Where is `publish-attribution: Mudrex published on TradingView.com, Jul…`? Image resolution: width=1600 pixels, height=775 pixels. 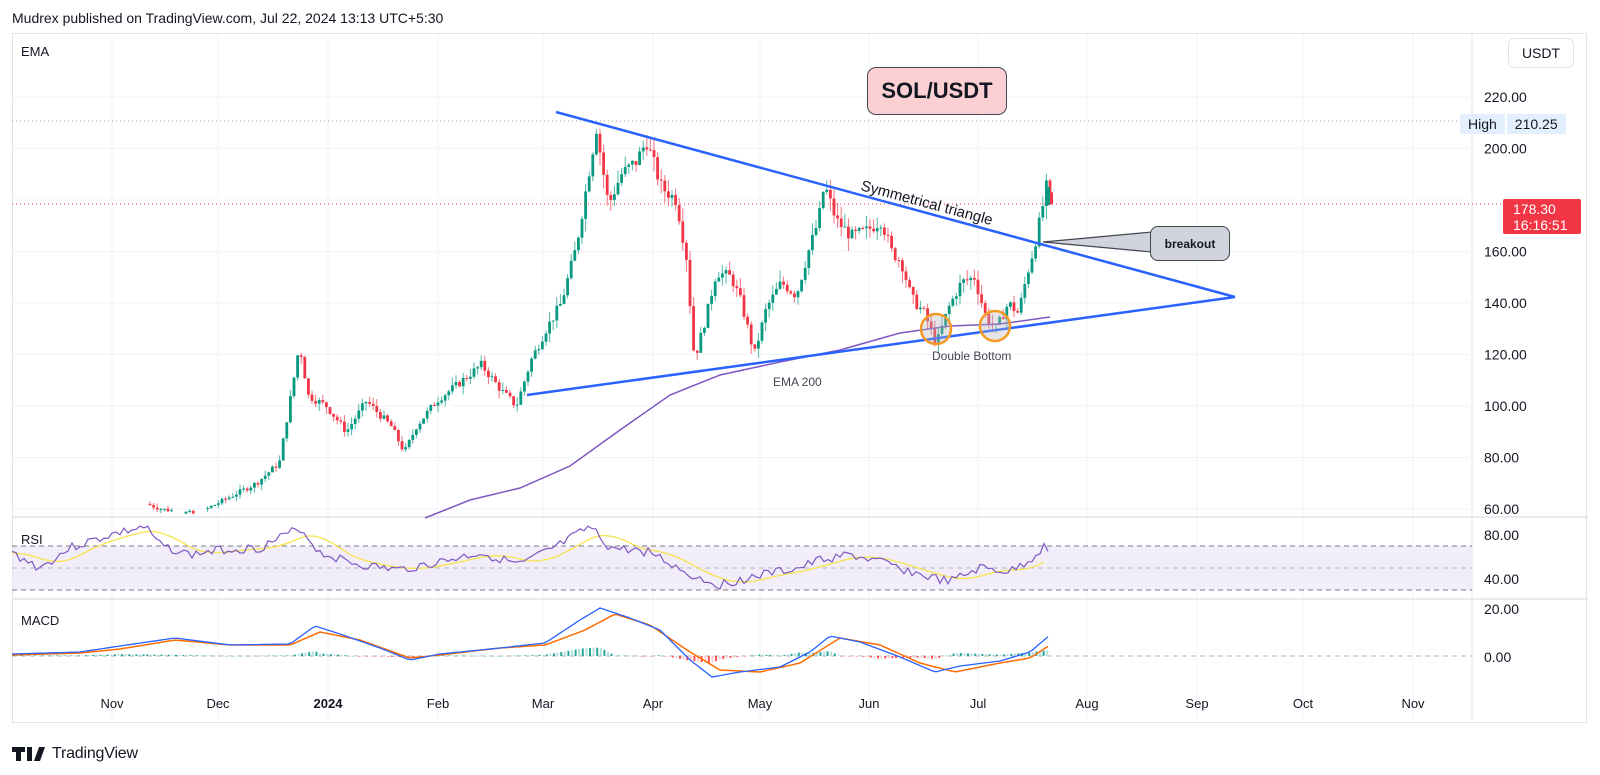 publish-attribution: Mudrex published on TradingView.com, Jul… is located at coordinates (228, 18).